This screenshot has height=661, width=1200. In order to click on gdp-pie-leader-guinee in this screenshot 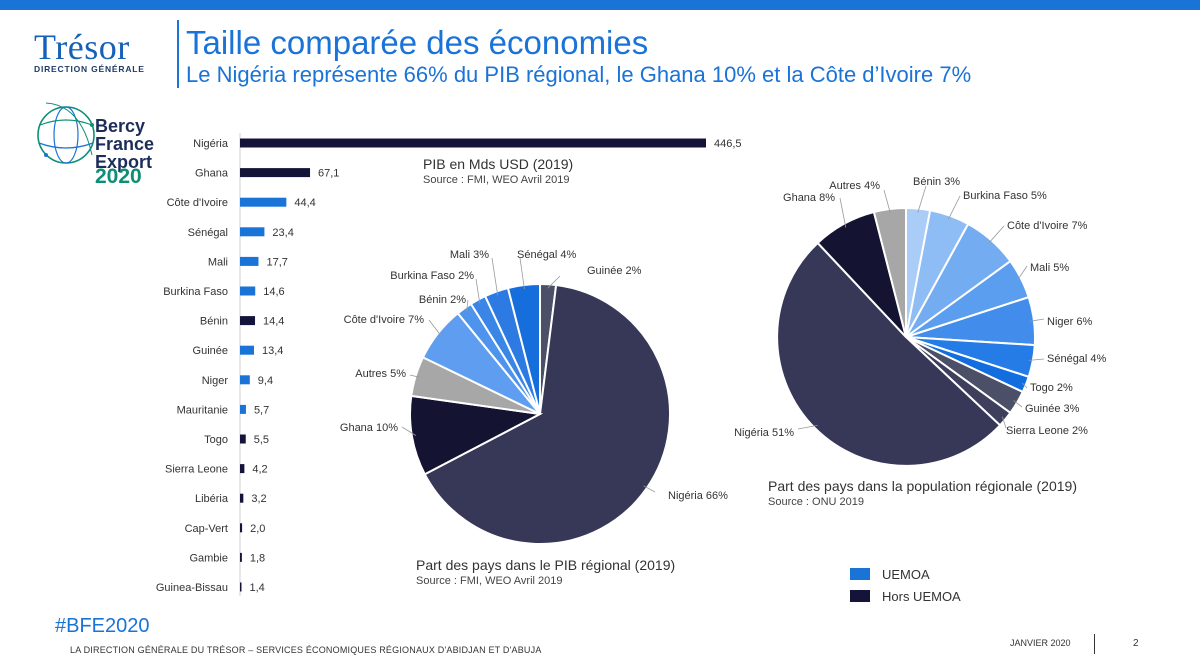, I will do `click(554, 282)`.